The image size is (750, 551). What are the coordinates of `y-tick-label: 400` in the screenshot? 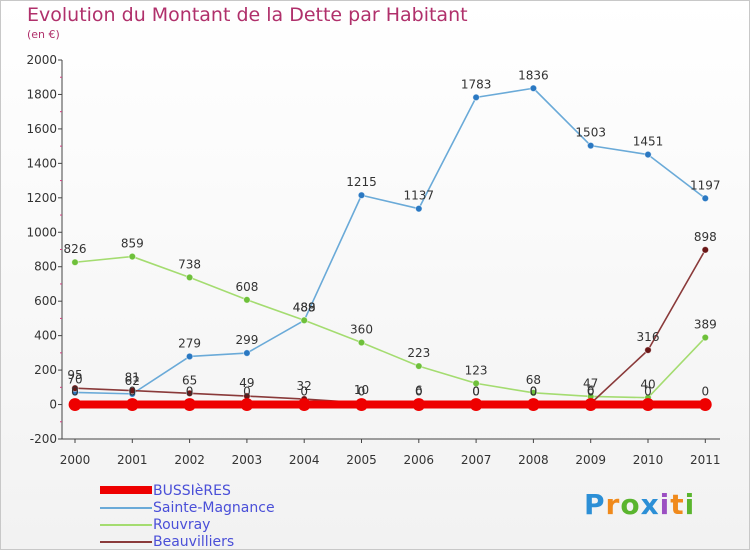 It's located at (45, 336).